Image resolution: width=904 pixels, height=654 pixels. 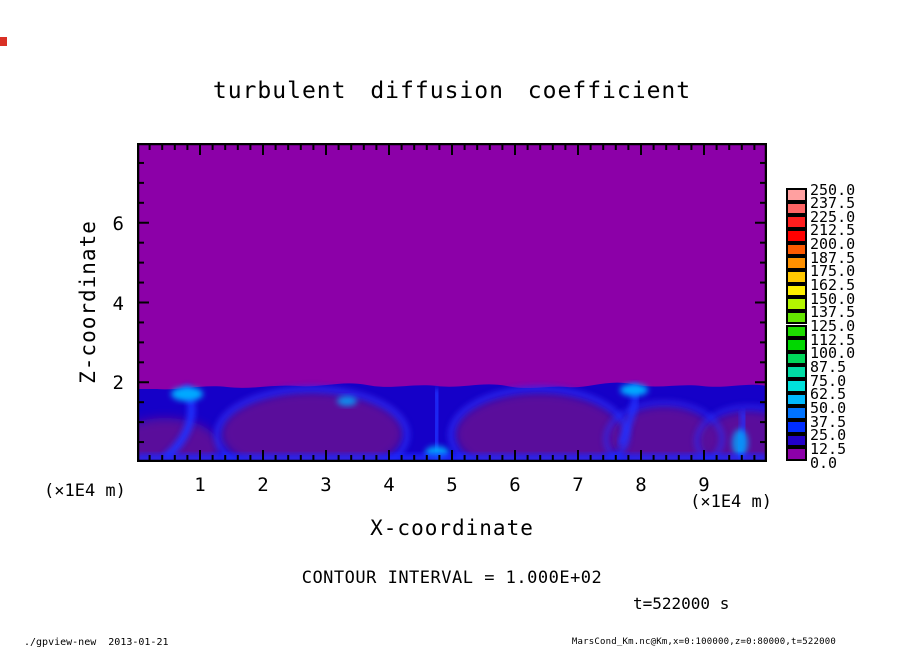 What do you see at coordinates (833, 271) in the screenshot?
I see `colorbar-label: 175.0` at bounding box center [833, 271].